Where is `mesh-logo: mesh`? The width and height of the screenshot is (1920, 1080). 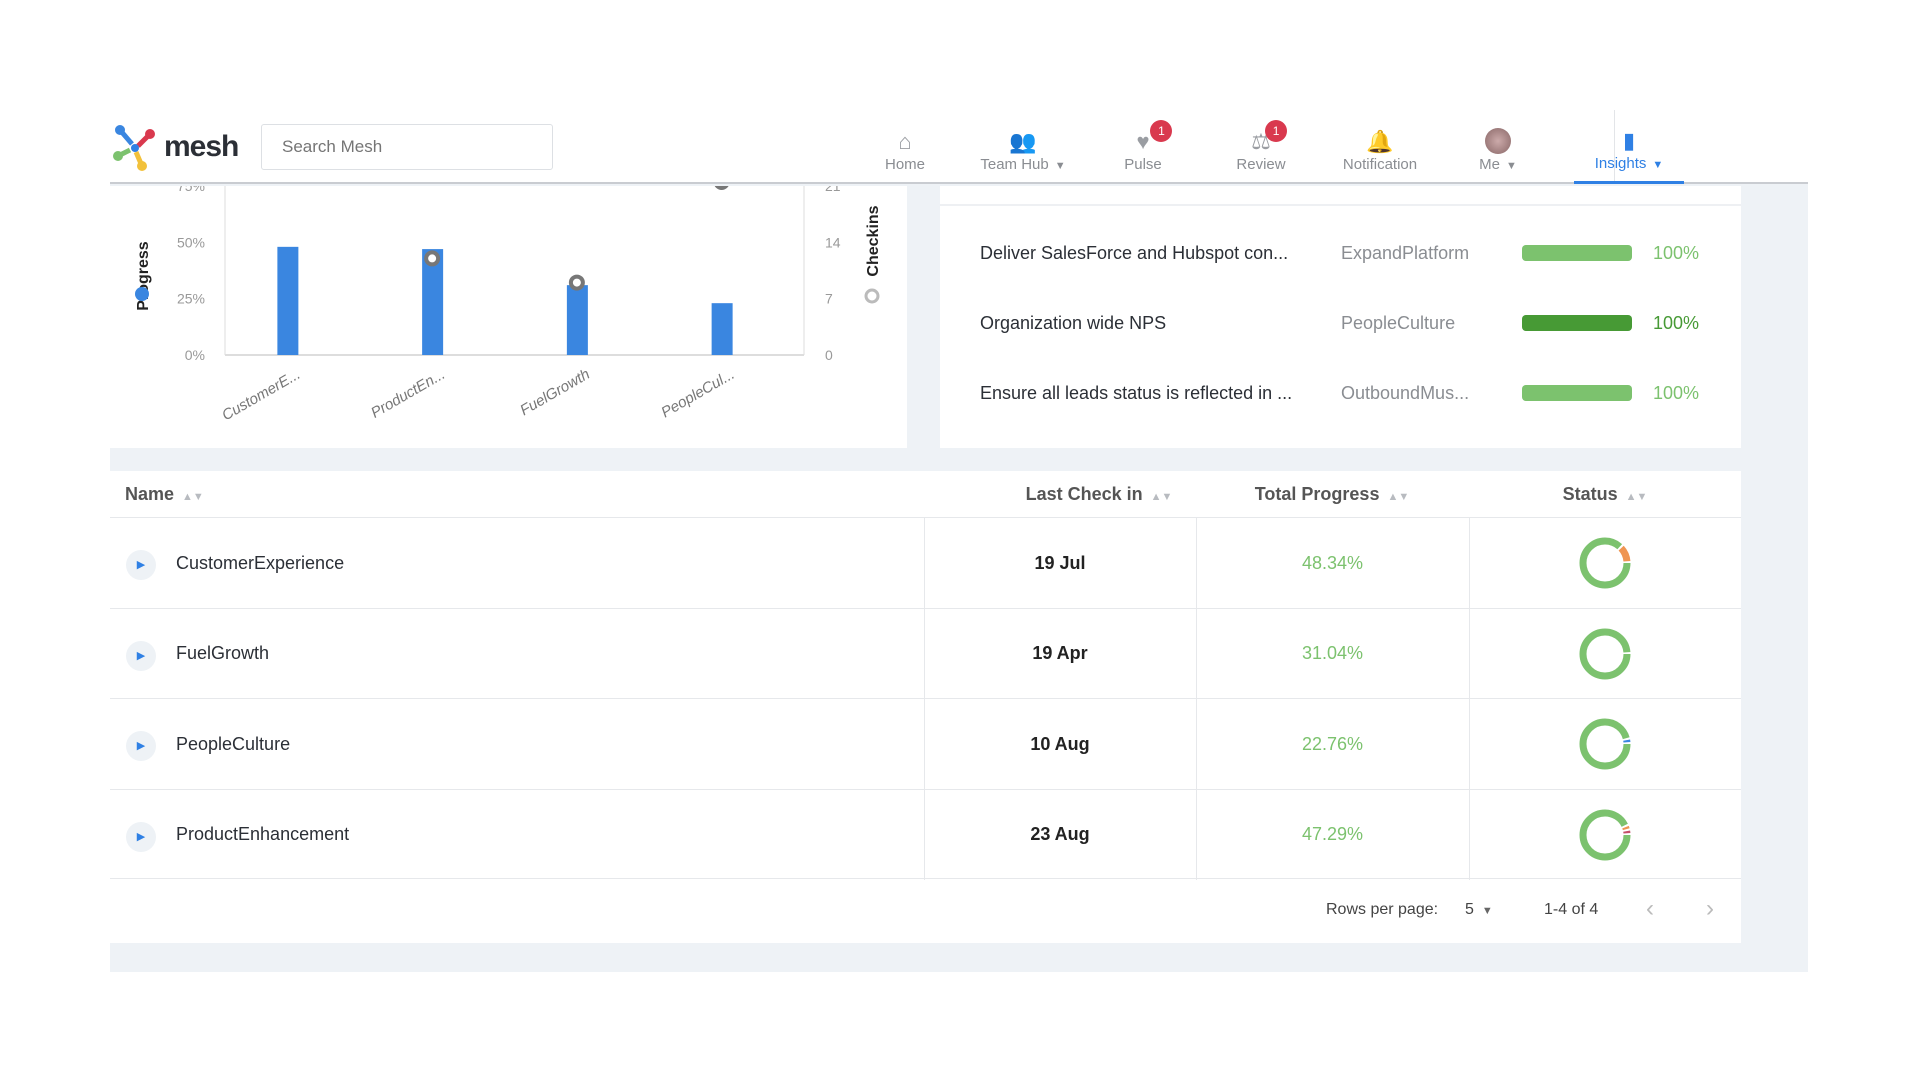 mesh-logo: mesh is located at coordinates (174, 147).